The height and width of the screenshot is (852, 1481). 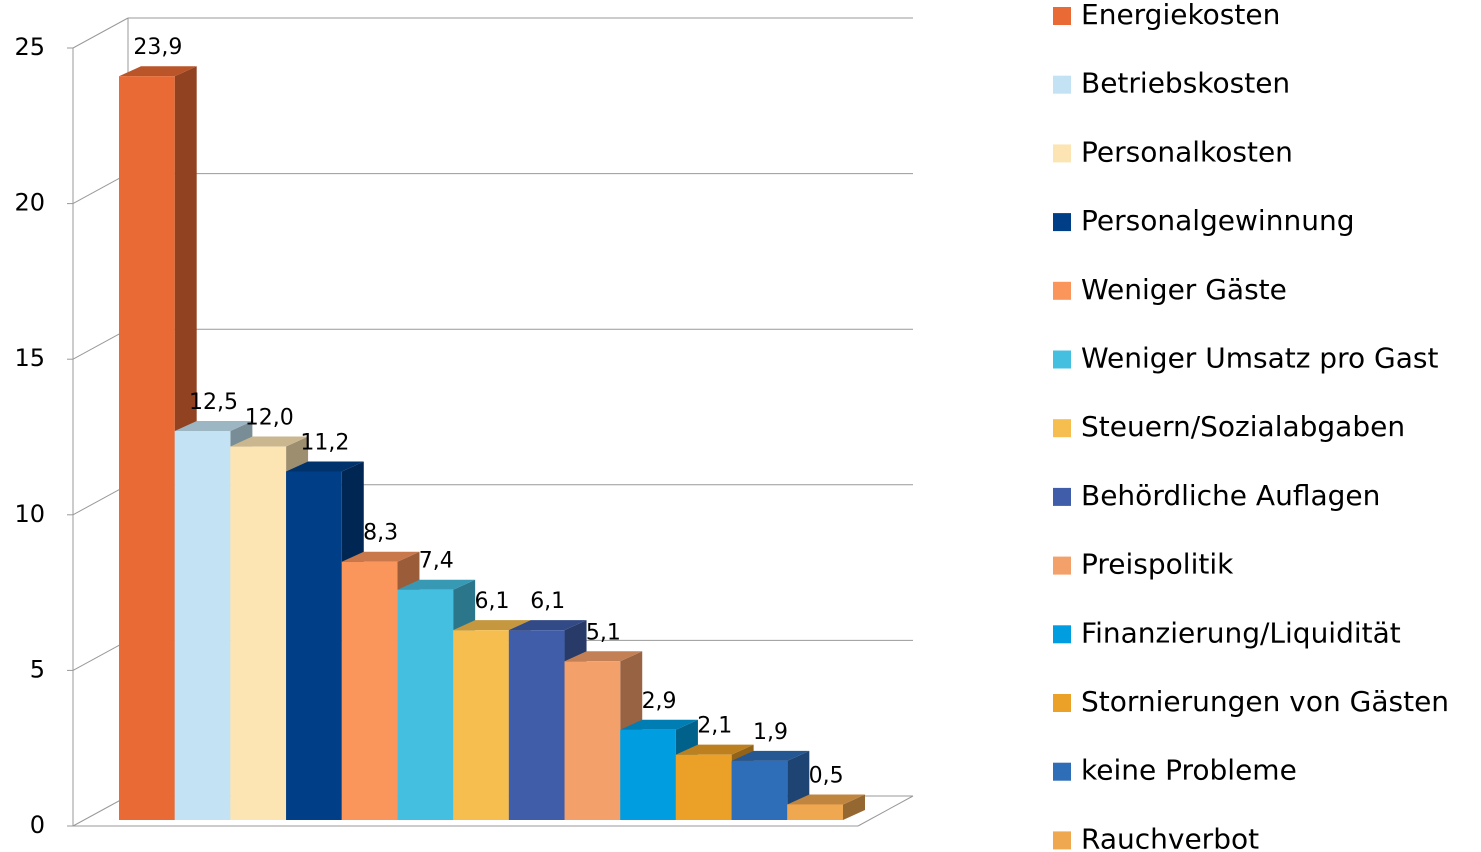 I want to click on y-tick-label: 10, so click(x=29, y=514).